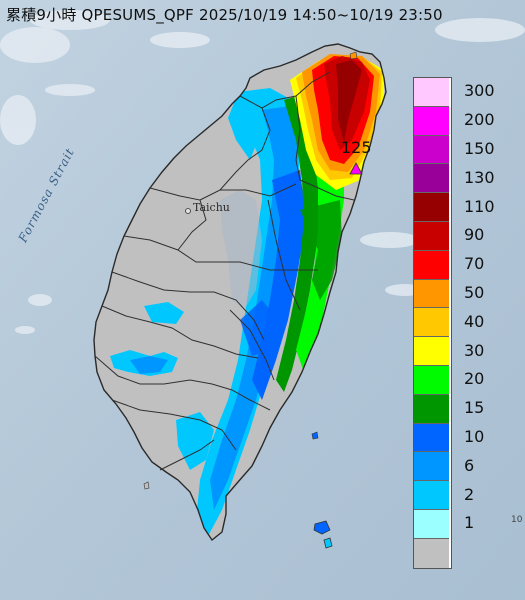 The height and width of the screenshot is (600, 525). What do you see at coordinates (356, 147) in the screenshot?
I see `max-value-label: 125` at bounding box center [356, 147].